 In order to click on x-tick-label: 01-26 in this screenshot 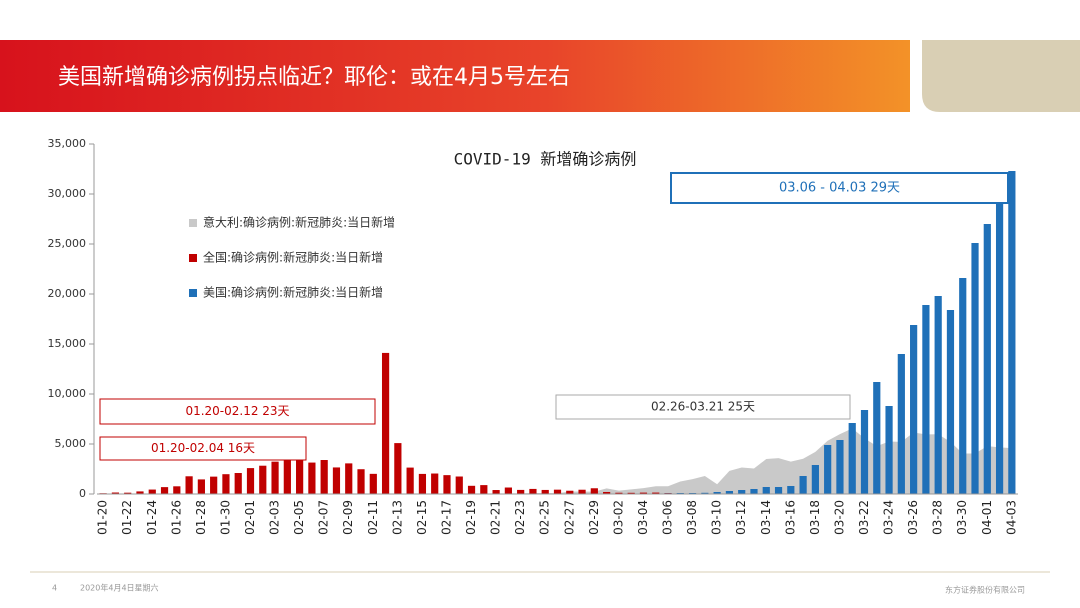, I will do `click(176, 517)`.